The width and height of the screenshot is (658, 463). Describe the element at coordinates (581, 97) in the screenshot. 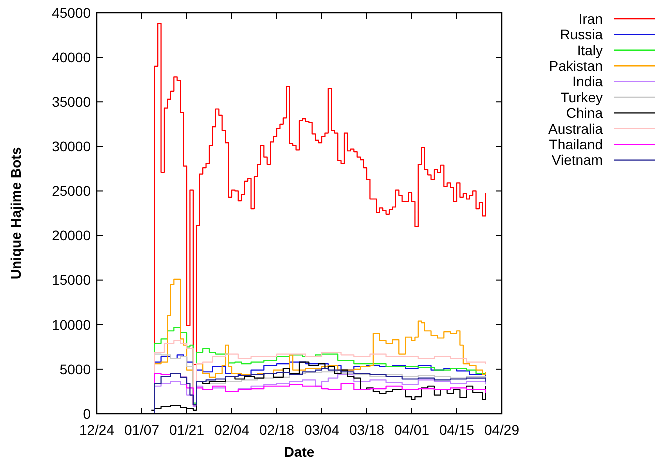

I see `legend-label: Turkey` at that location.